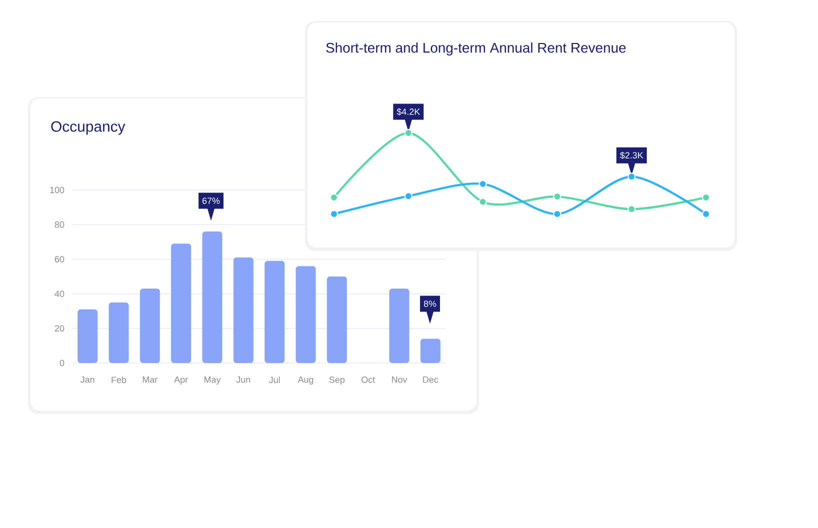 This screenshot has height=528, width=818. Describe the element at coordinates (430, 379) in the screenshot. I see `x-tick-label: Dec` at that location.